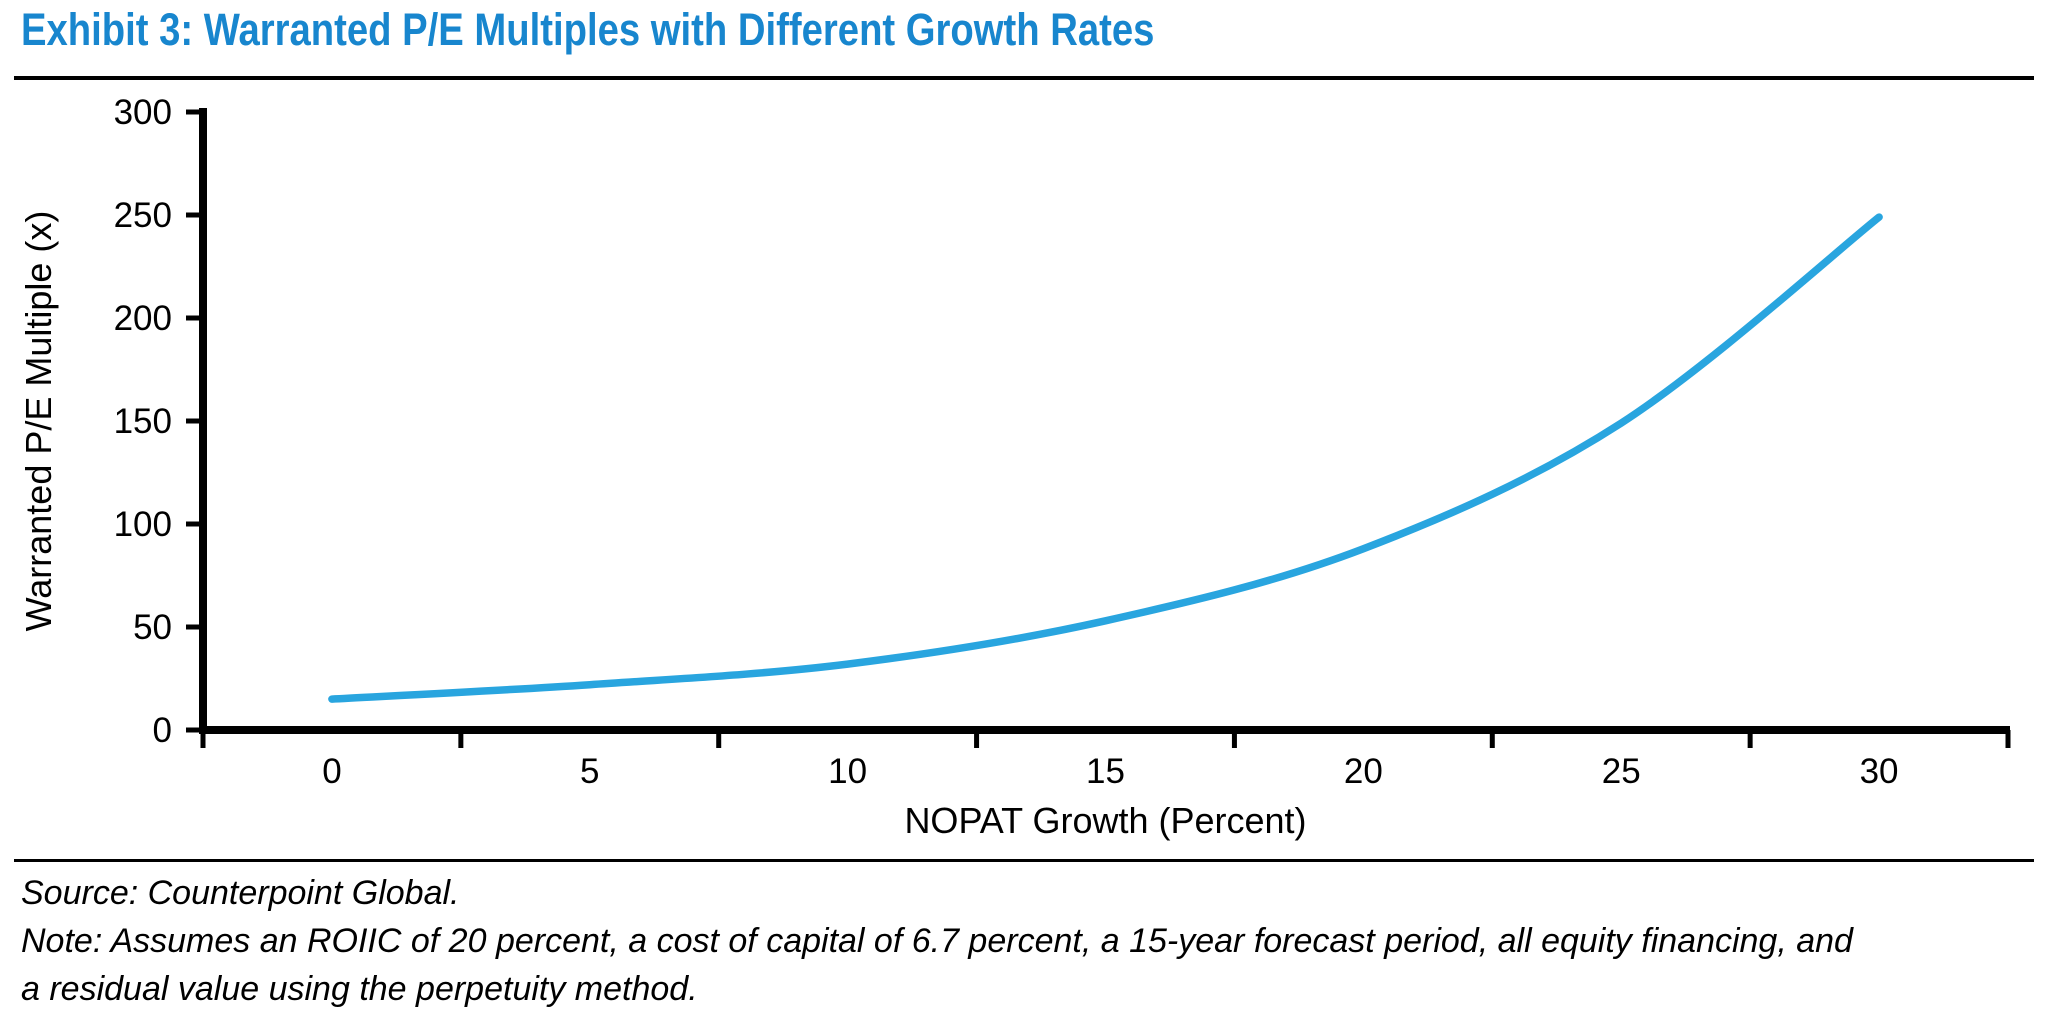  What do you see at coordinates (1105, 771) in the screenshot?
I see `x-axis-tick-label: 15` at bounding box center [1105, 771].